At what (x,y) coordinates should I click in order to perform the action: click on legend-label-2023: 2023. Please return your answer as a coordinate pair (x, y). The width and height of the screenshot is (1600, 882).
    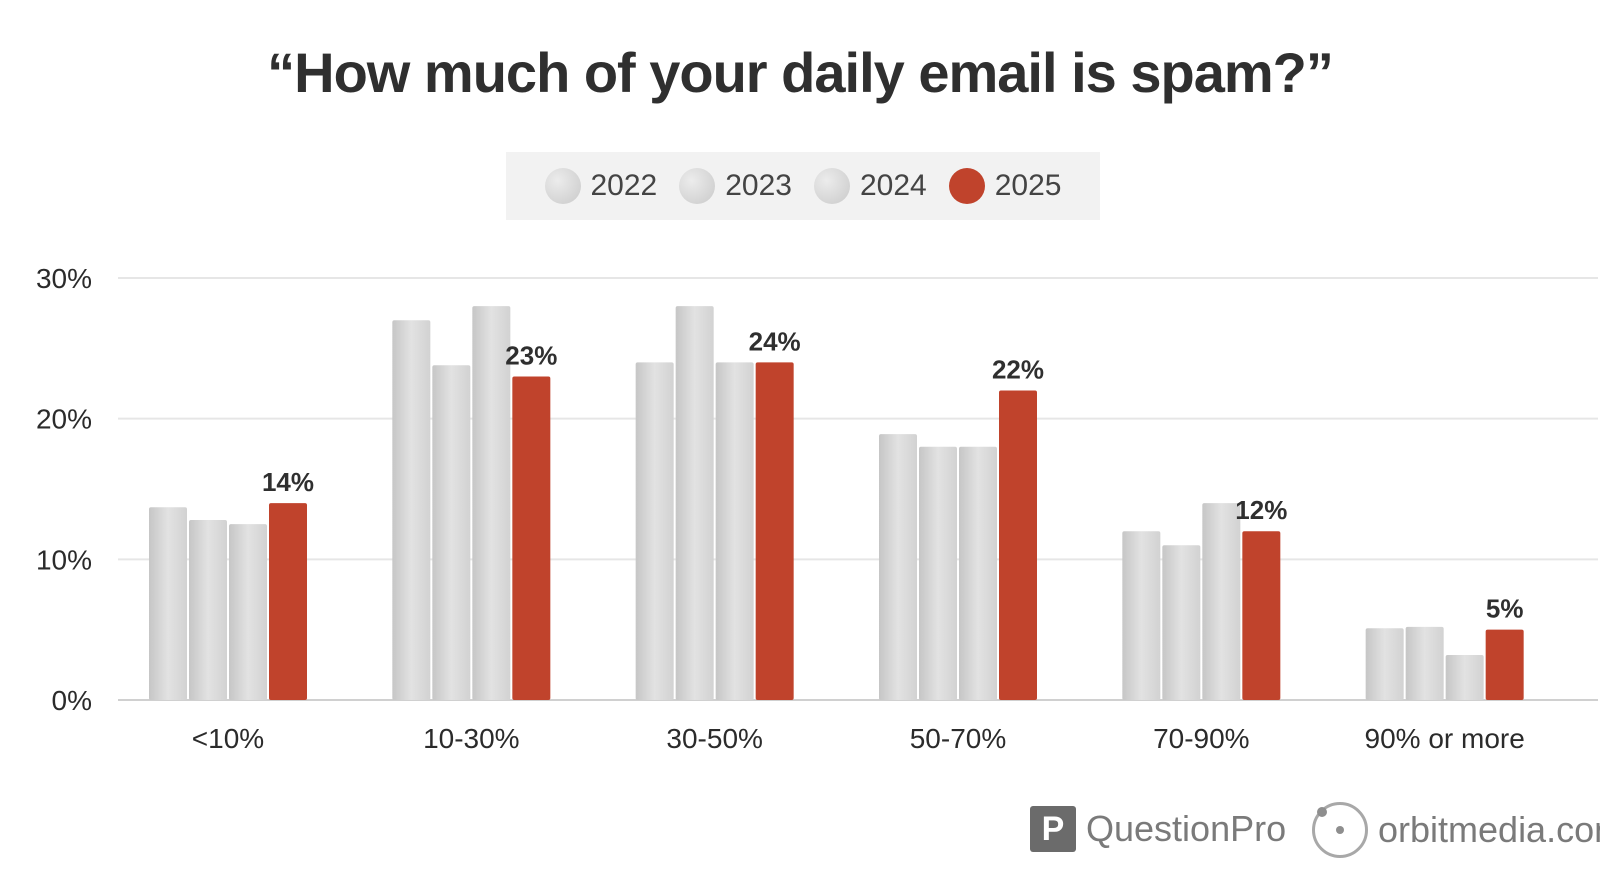
    Looking at the image, I should click on (758, 185).